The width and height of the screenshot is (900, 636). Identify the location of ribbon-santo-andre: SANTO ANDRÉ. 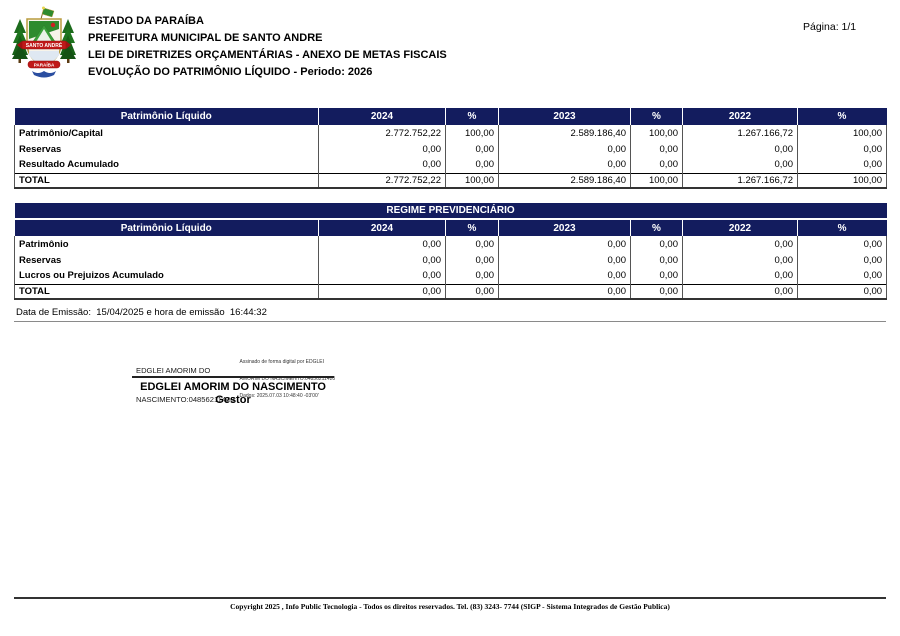
(44, 45).